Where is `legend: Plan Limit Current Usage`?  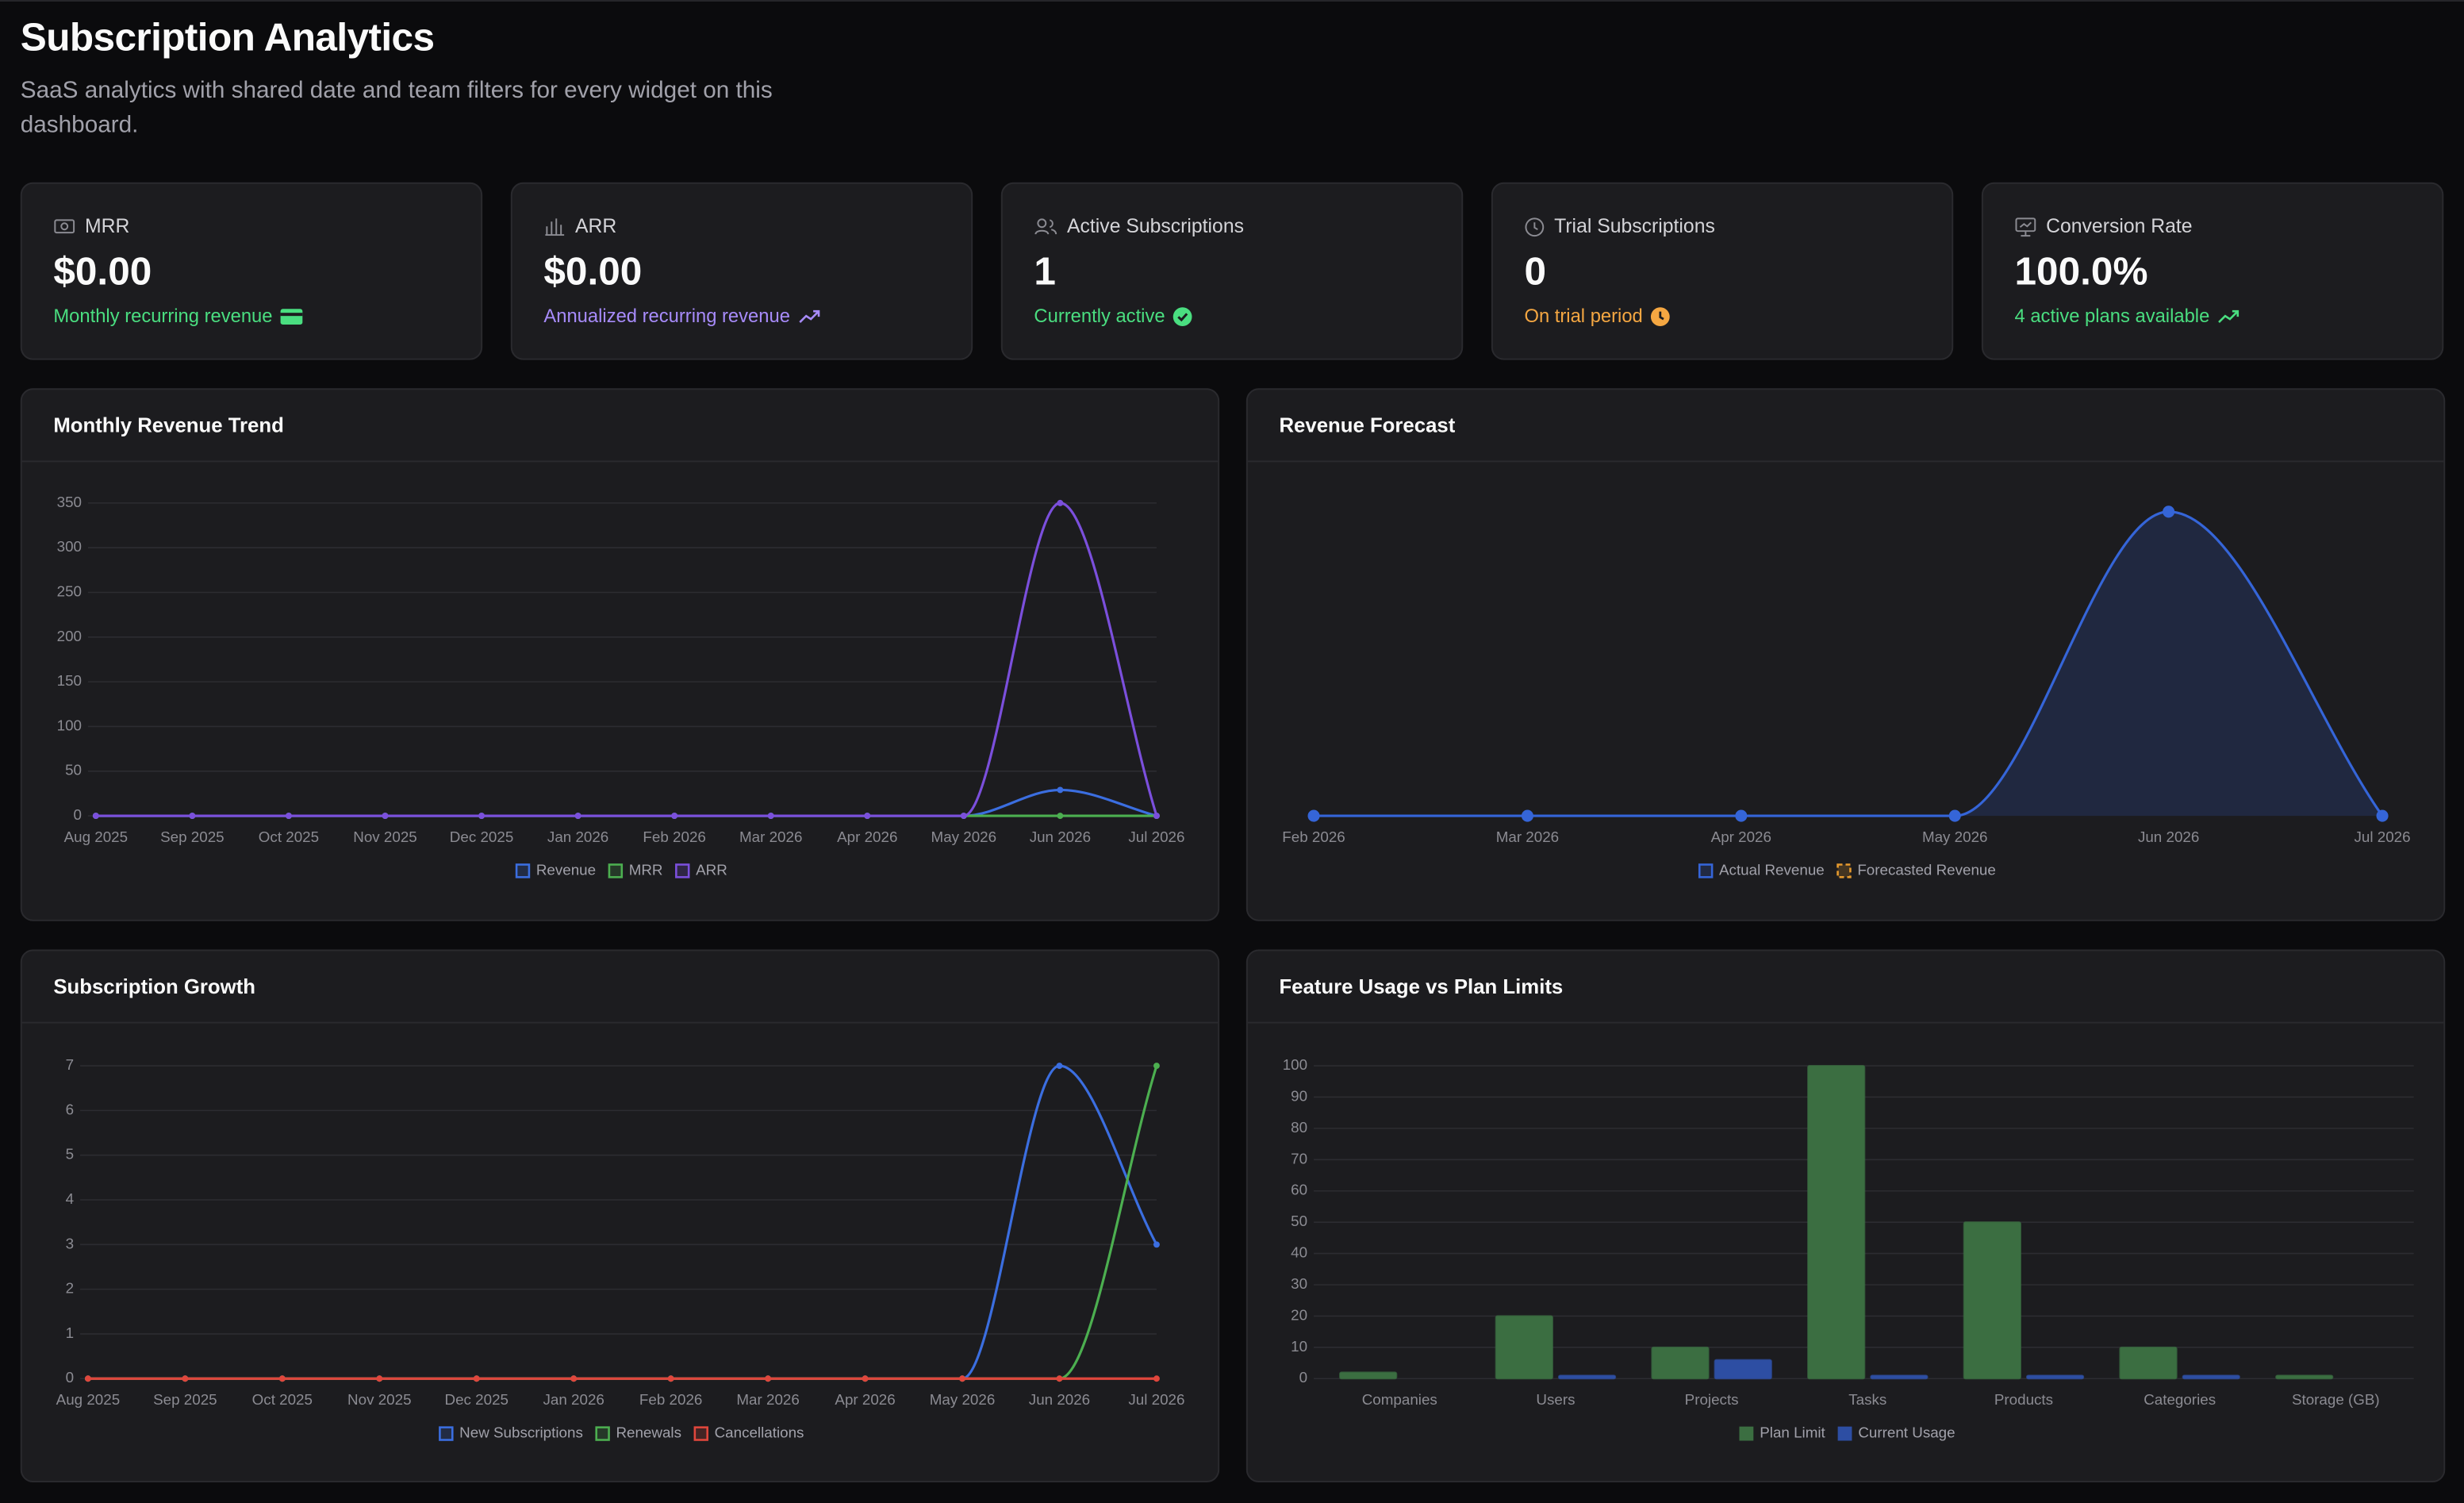
legend: Plan Limit Current Usage is located at coordinates (1847, 1433).